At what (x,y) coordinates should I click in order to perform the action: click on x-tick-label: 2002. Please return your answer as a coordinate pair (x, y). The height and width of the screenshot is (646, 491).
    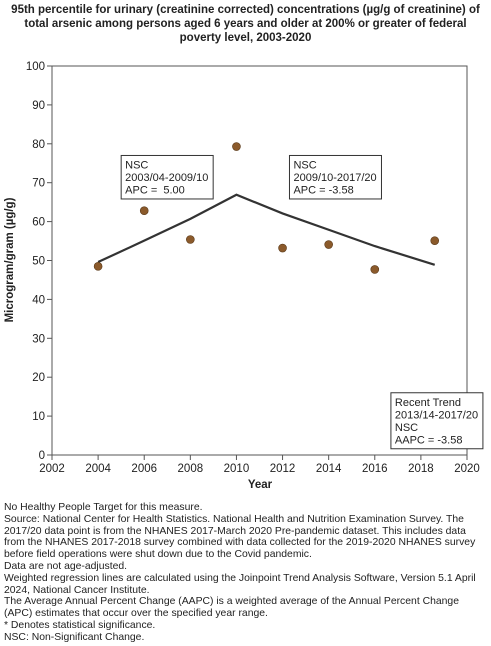
    Looking at the image, I should click on (52, 469).